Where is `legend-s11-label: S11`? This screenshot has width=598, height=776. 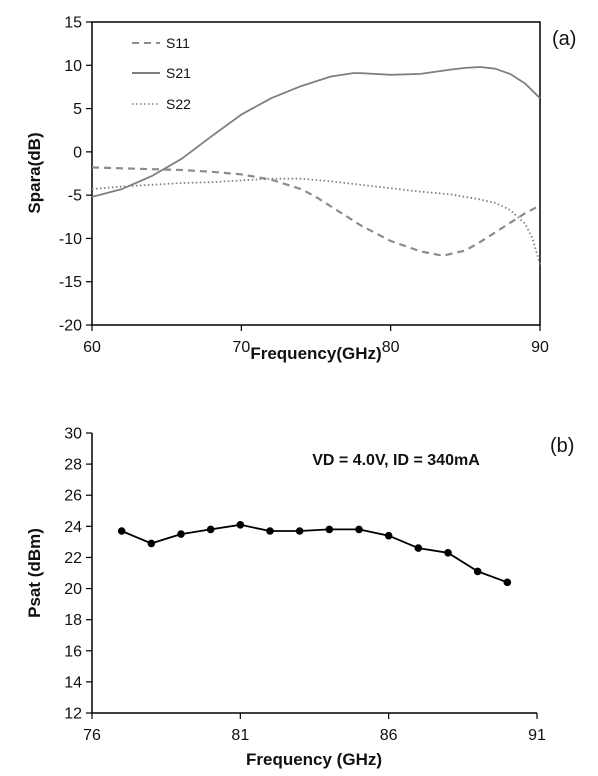 legend-s11-label: S11 is located at coordinates (178, 43).